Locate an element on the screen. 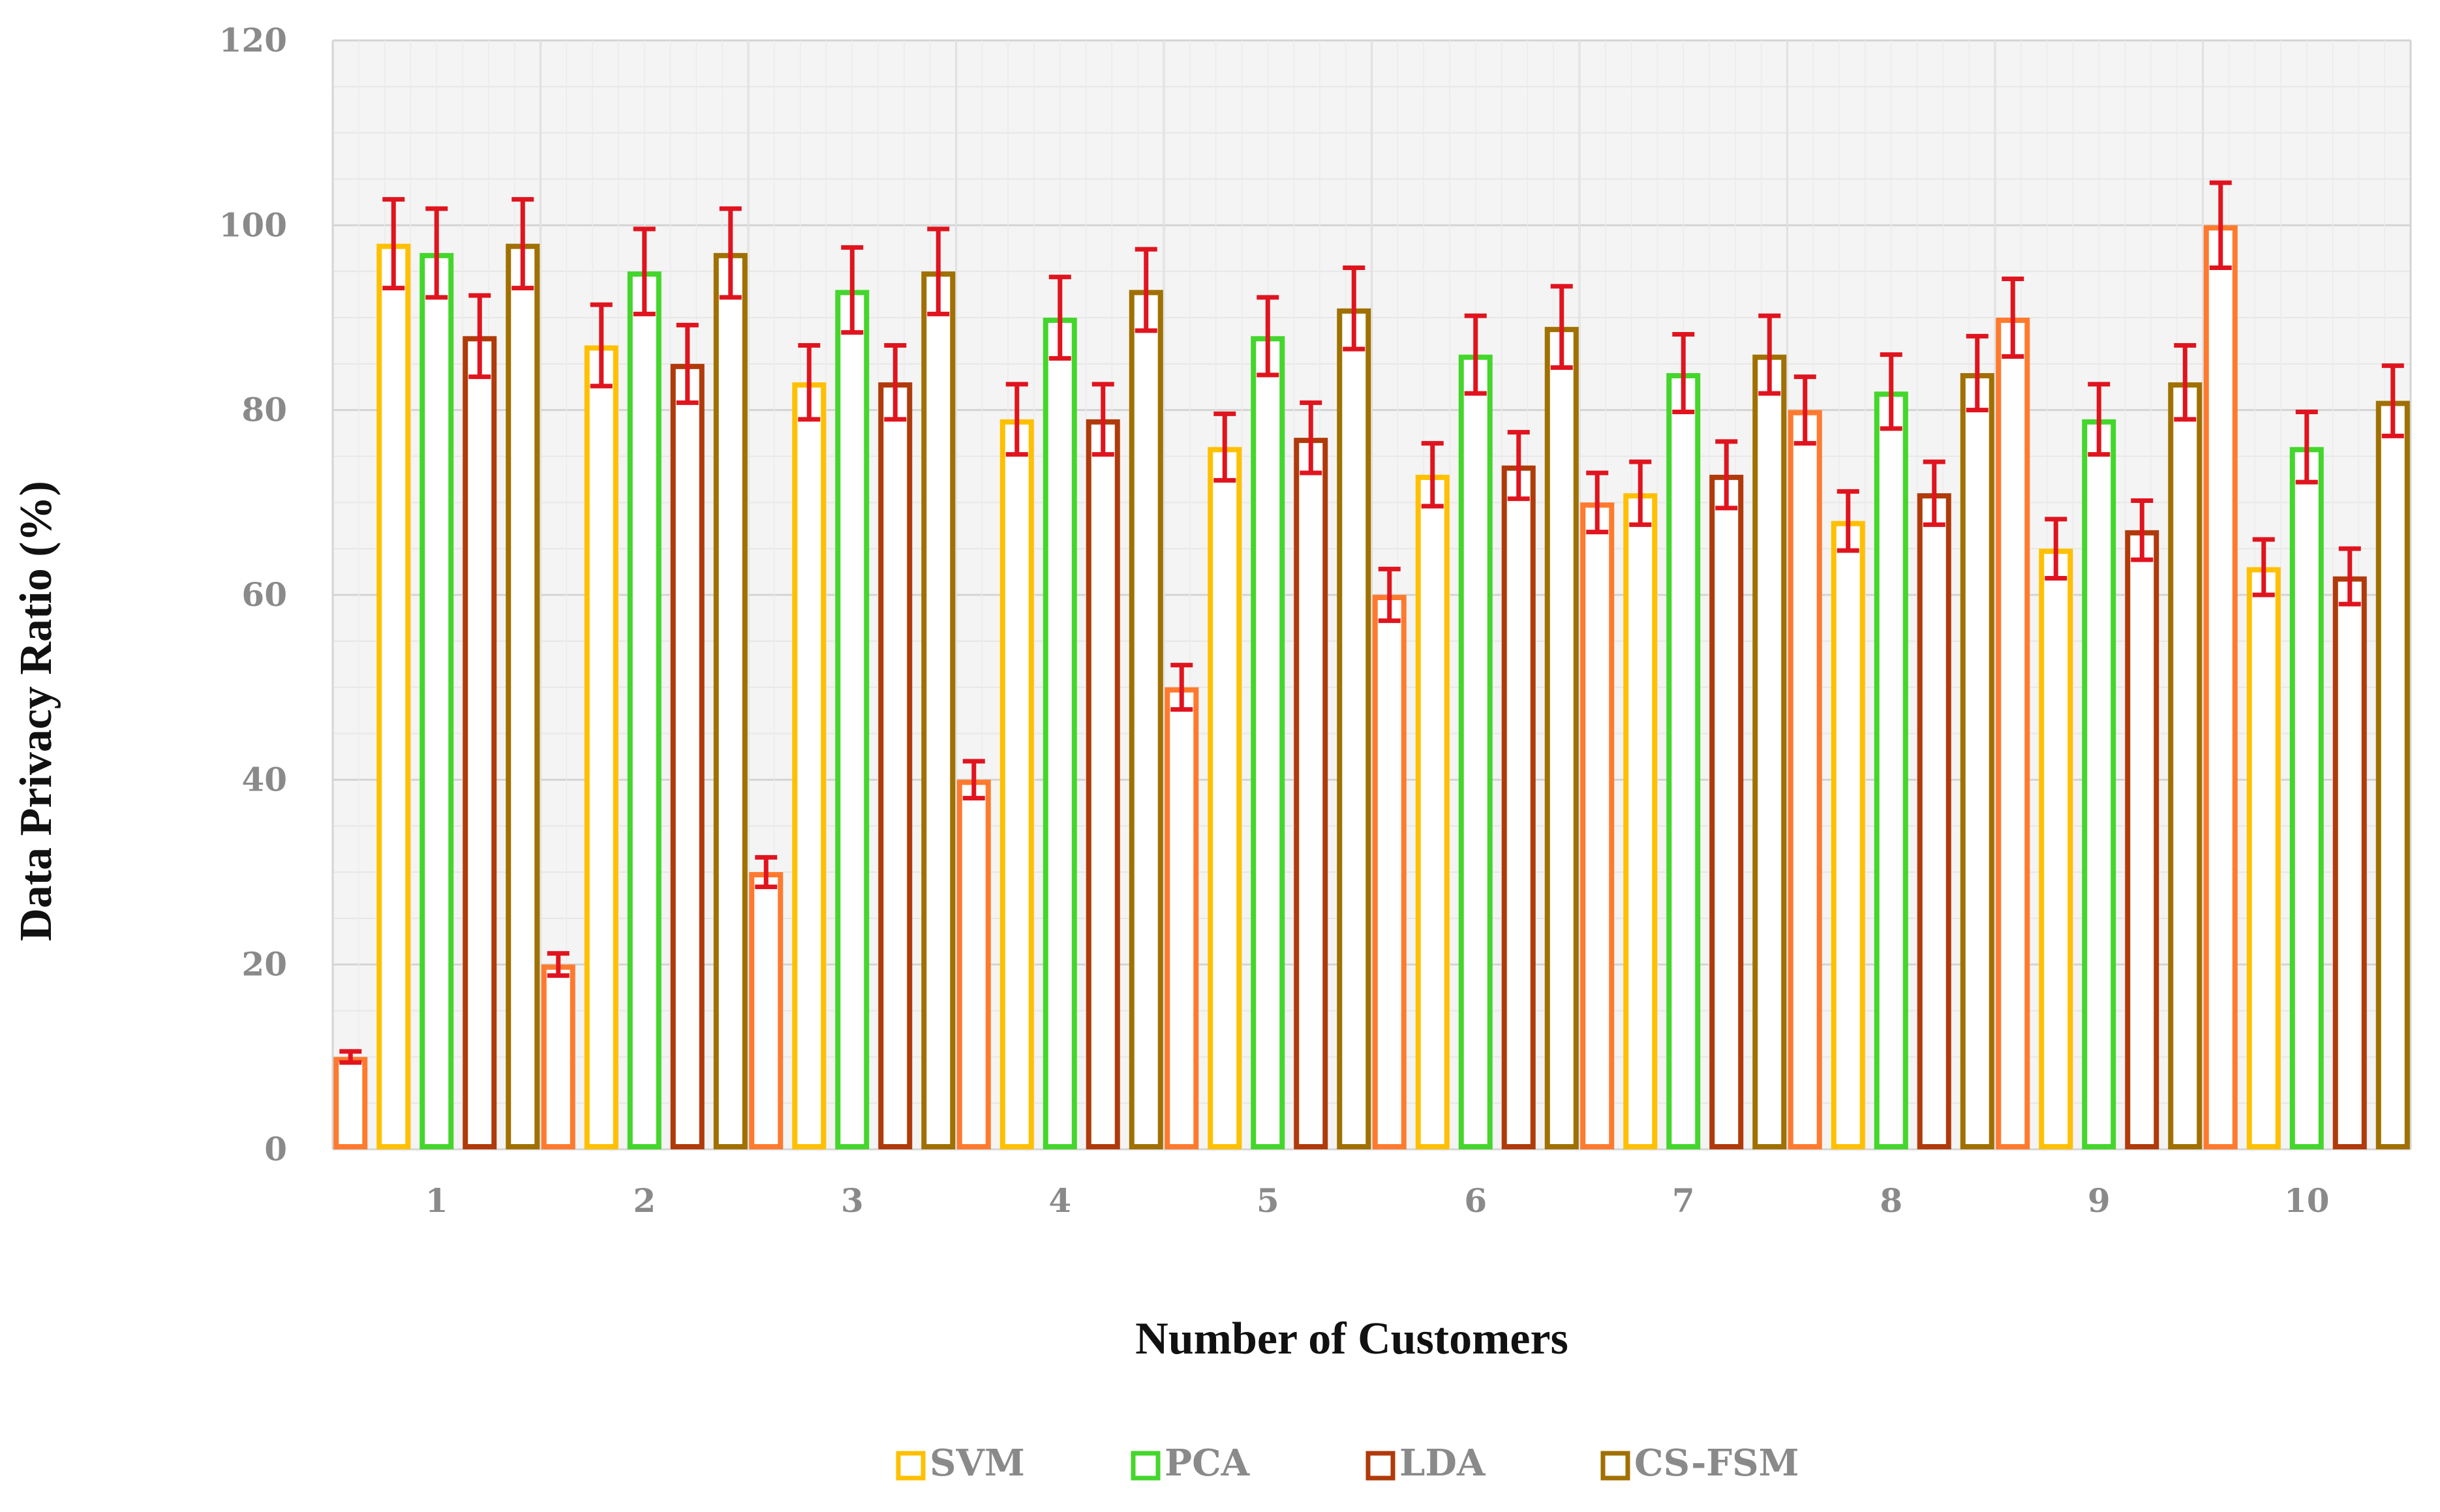 This screenshot has width=2440, height=1512. legend-item: CS-FSM is located at coordinates (1700, 1463).